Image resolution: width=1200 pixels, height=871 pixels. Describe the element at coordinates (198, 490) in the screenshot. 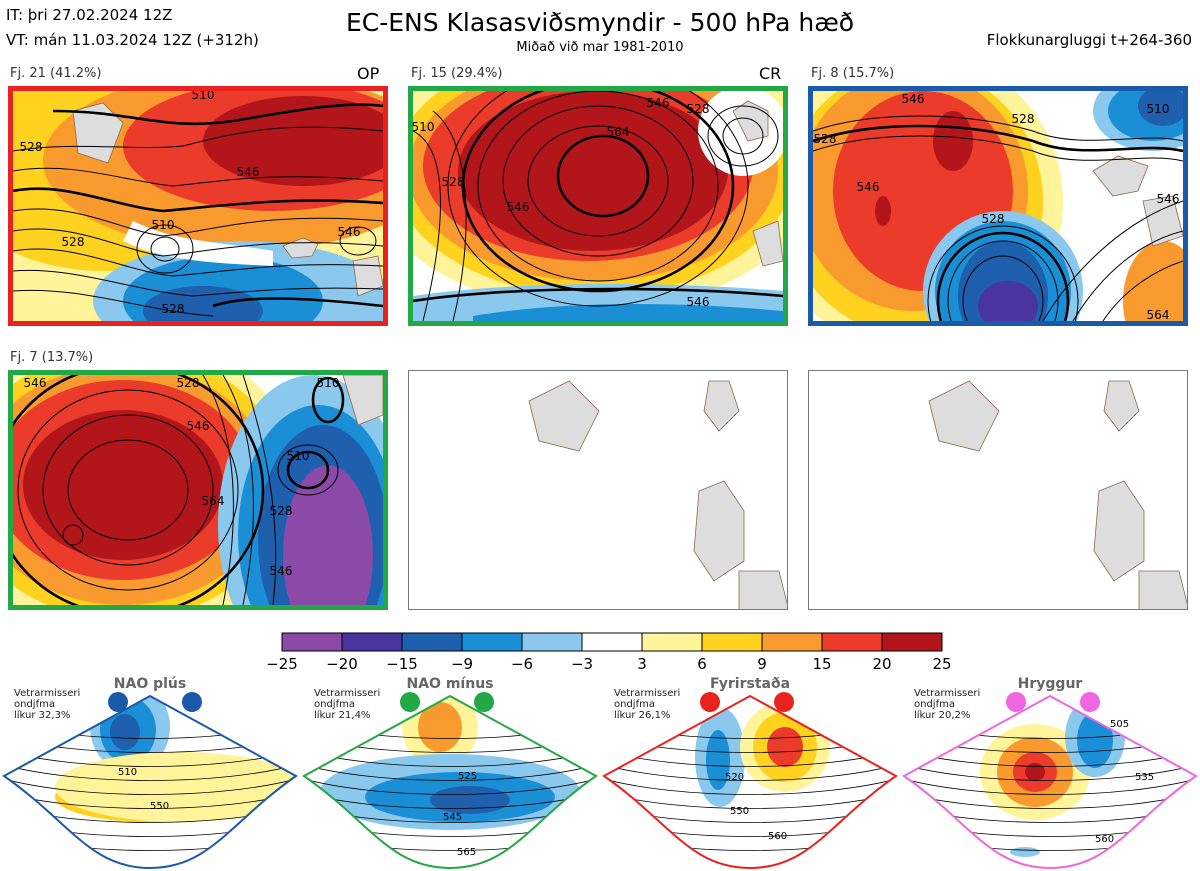

I see `cluster-4-map: 546 528 546 564 510 510 528 546` at that location.